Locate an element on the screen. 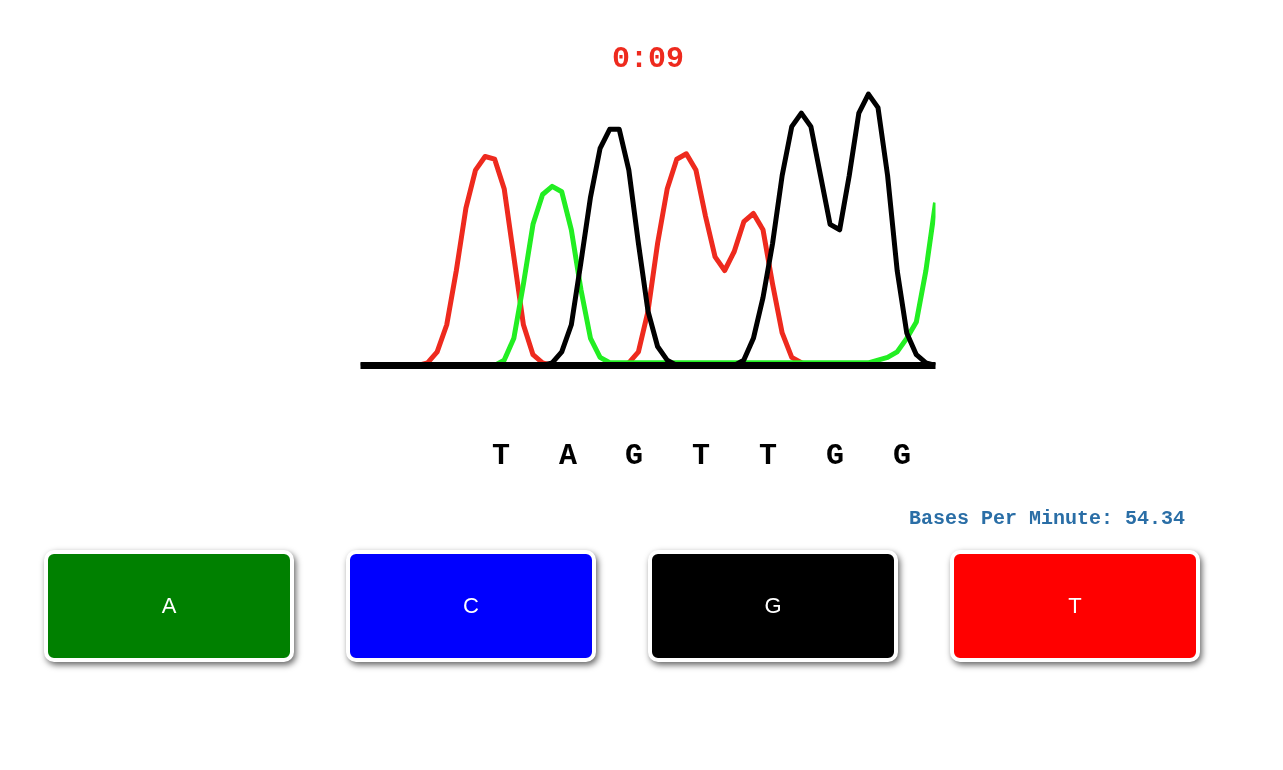 This screenshot has width=1283, height=770. text: Bases Per Minute: 54.34 is located at coordinates (1046, 519).